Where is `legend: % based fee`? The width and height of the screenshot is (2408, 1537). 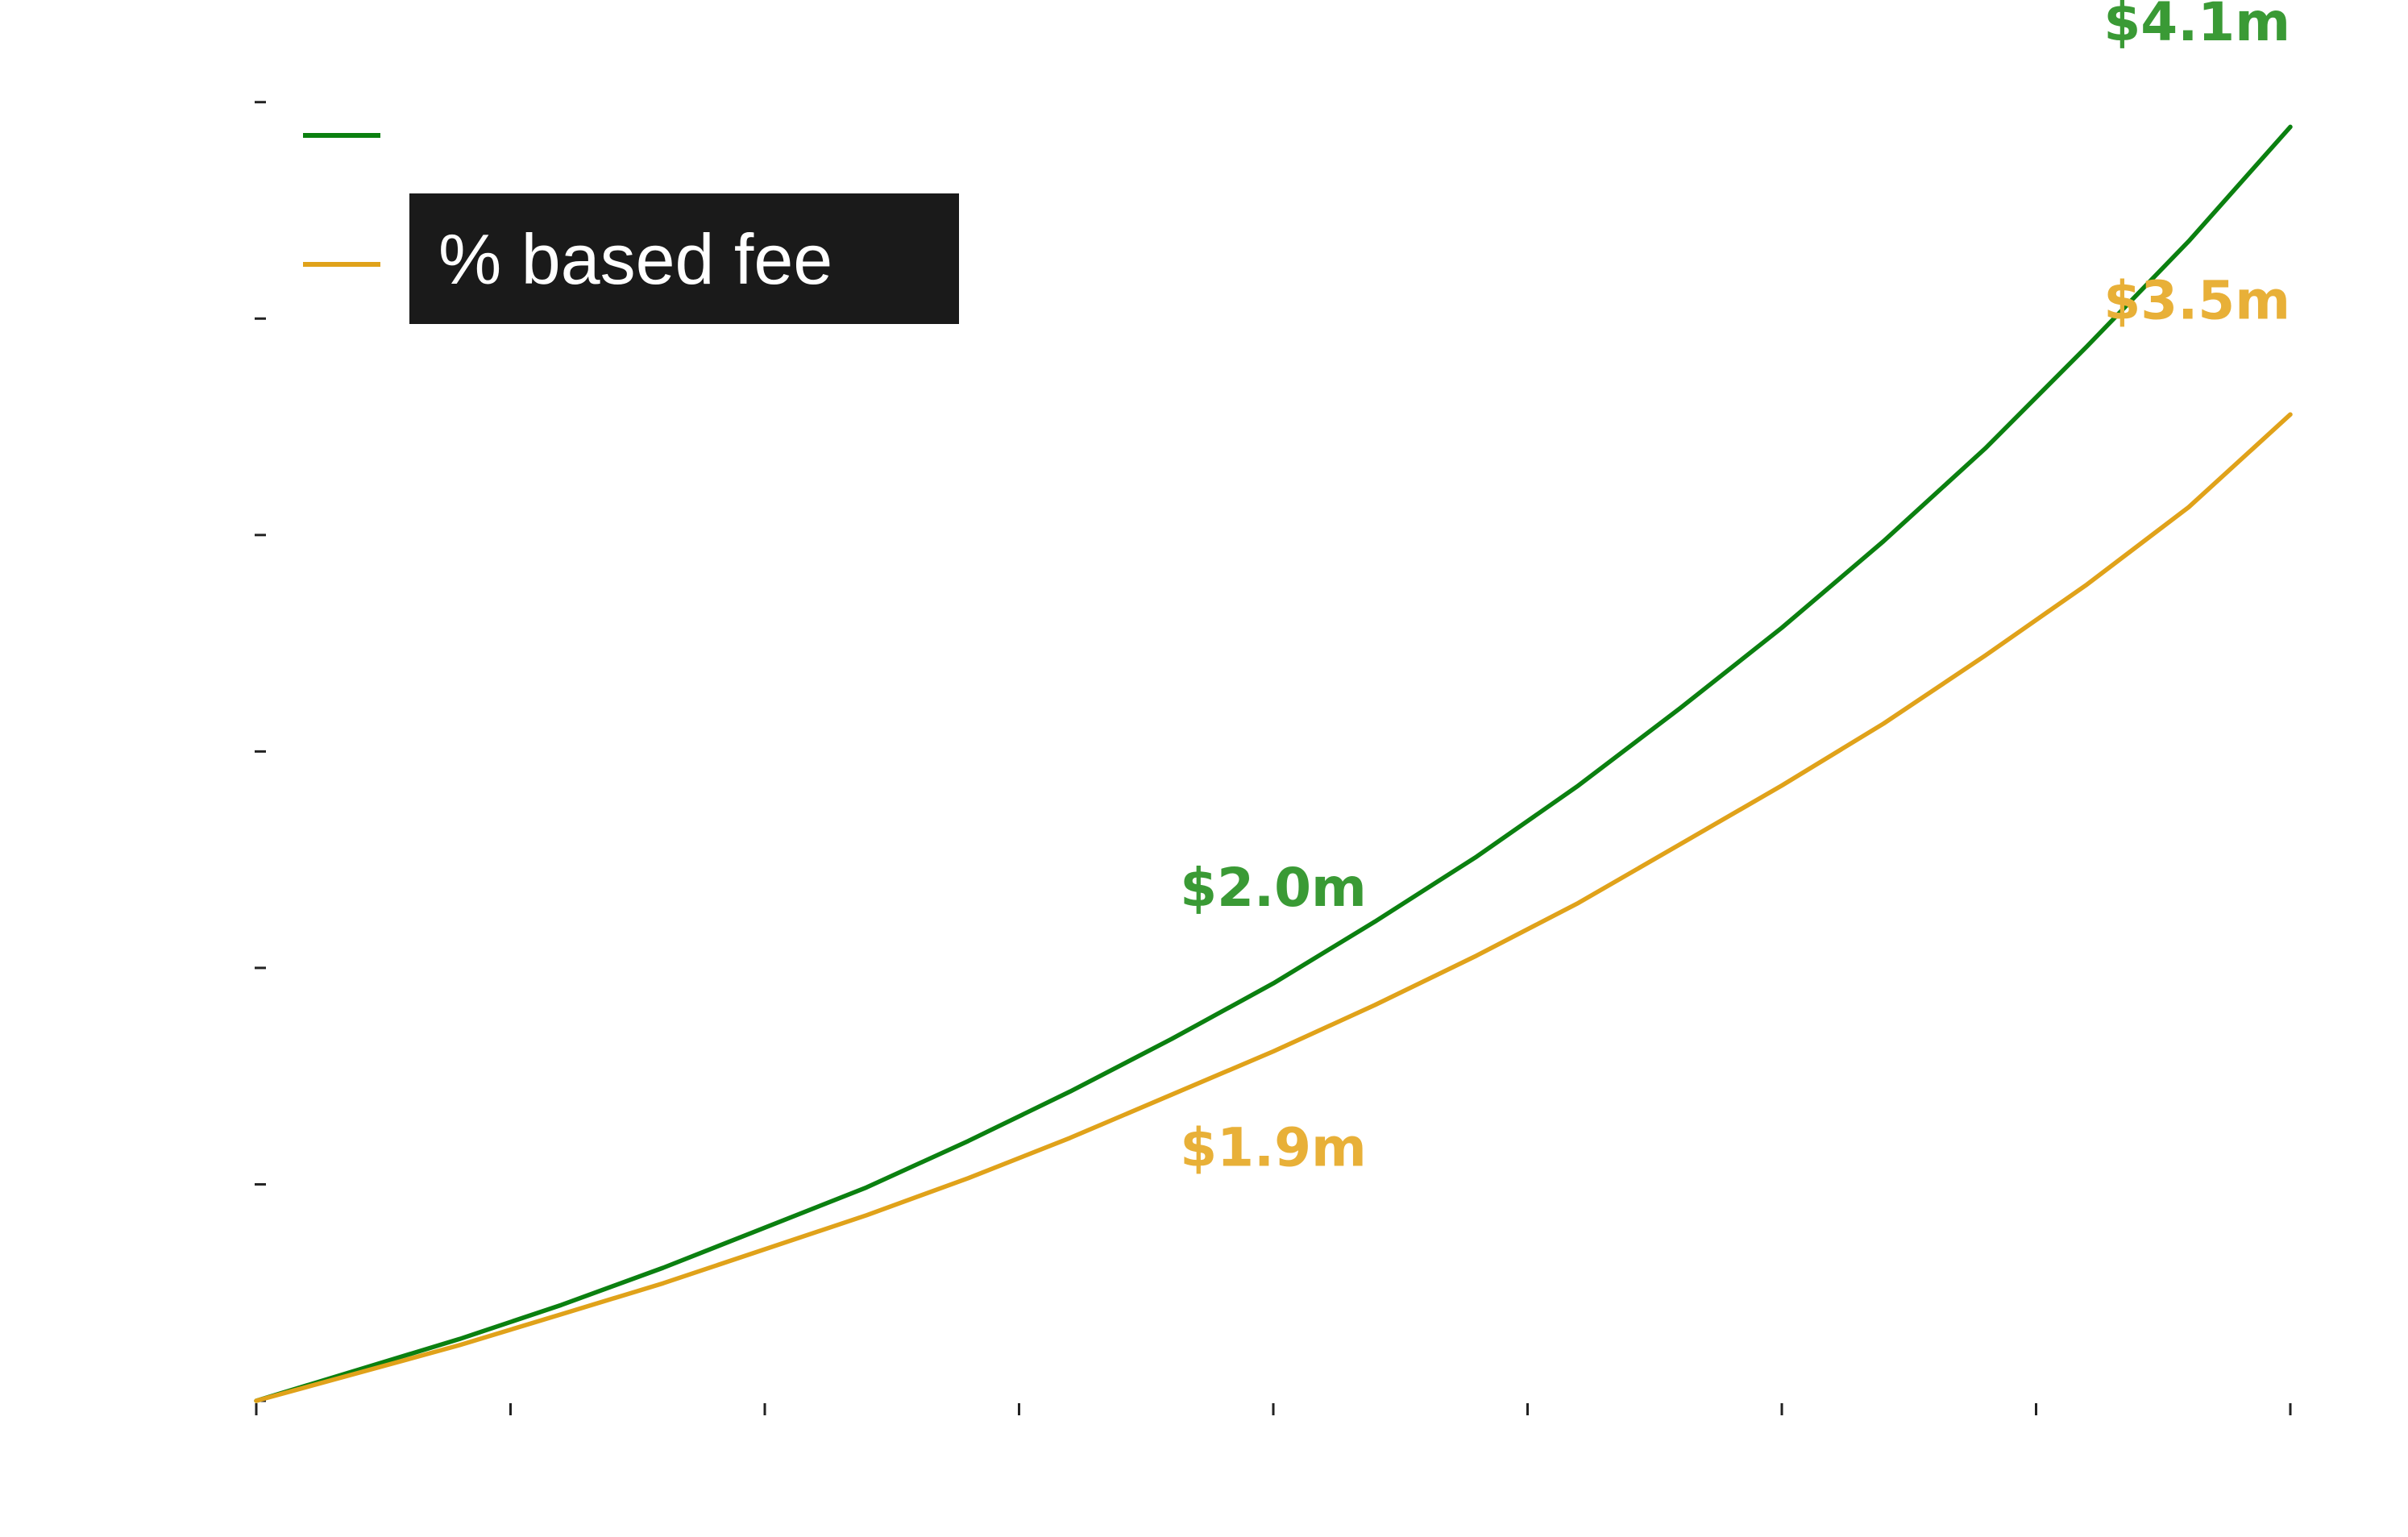
legend: % based fee is located at coordinates (631, 228).